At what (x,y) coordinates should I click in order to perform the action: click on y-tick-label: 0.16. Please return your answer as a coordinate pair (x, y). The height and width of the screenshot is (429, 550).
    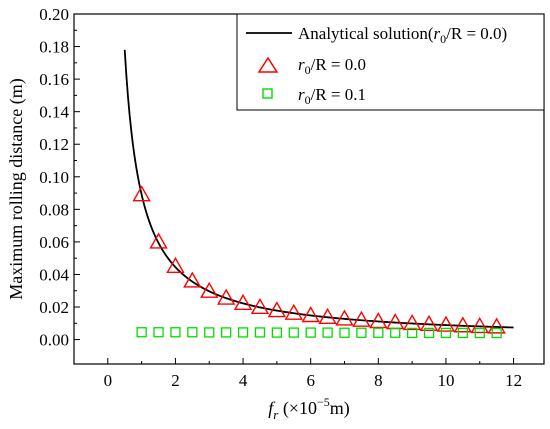
    Looking at the image, I should click on (54, 79).